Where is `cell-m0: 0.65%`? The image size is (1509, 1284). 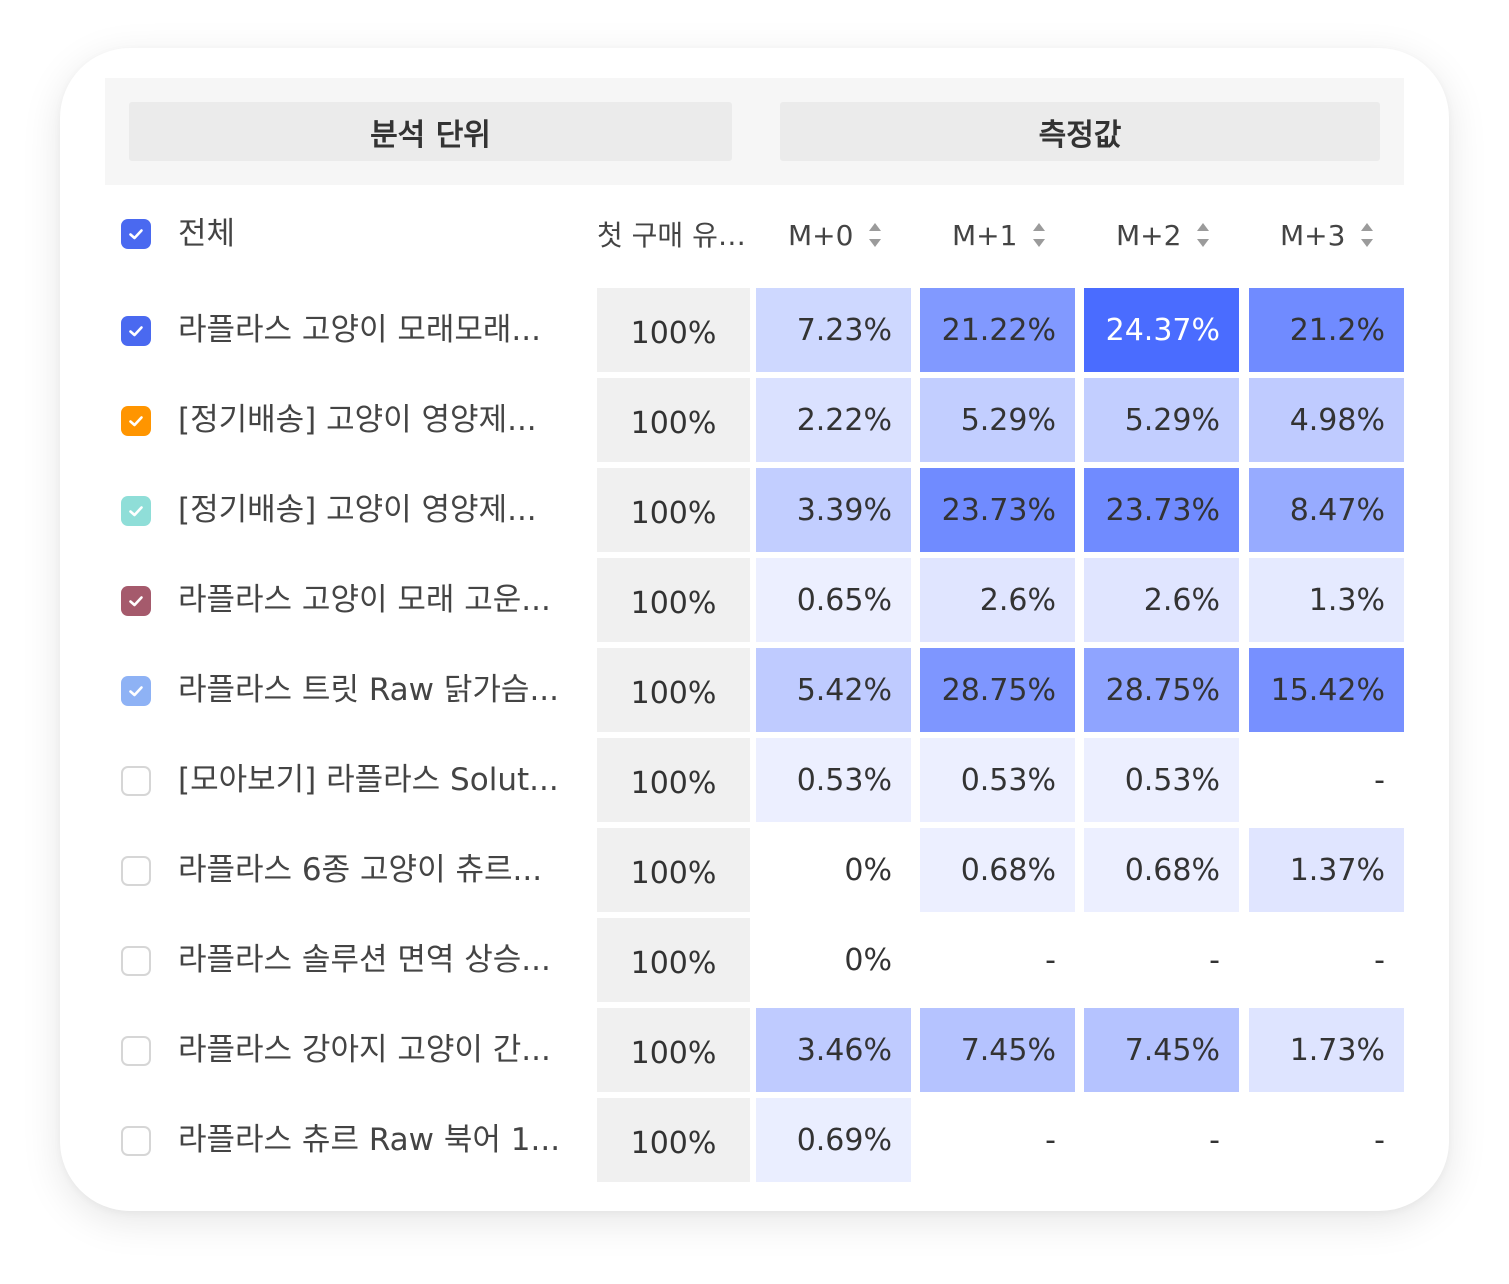 cell-m0: 0.65% is located at coordinates (833, 600).